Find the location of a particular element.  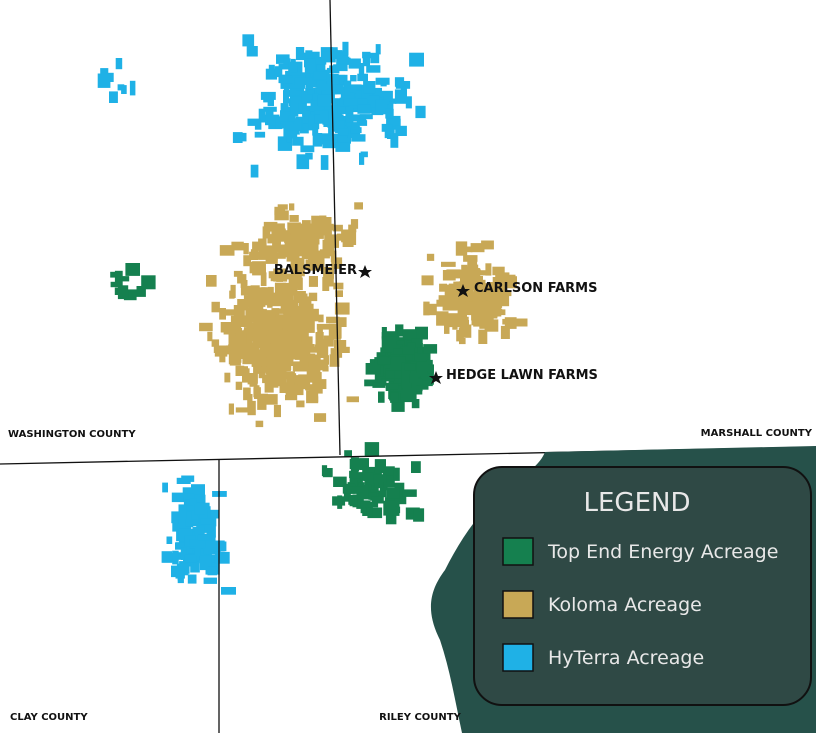

legend-swatch is located at coordinates (518, 657).